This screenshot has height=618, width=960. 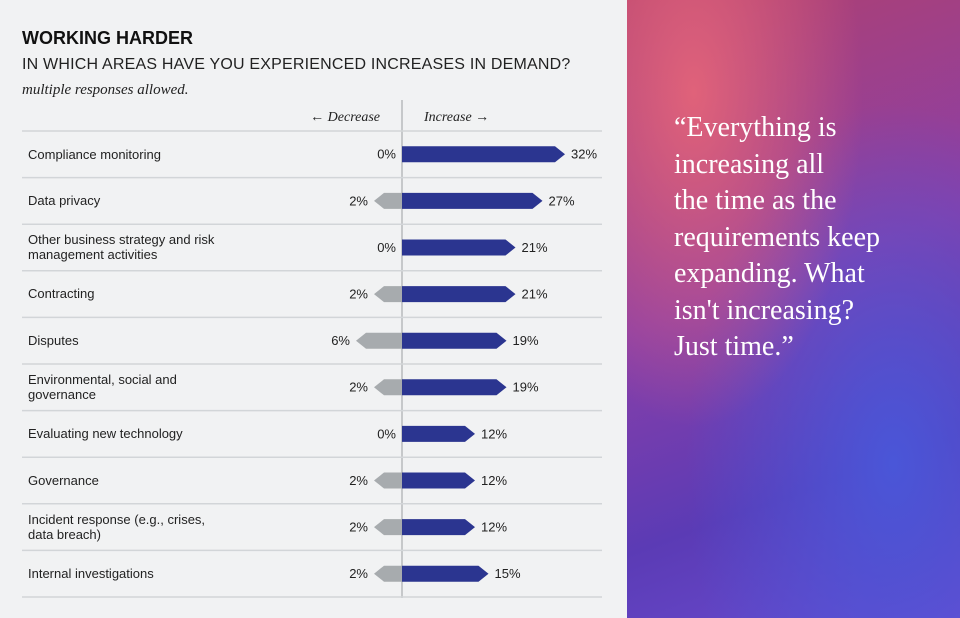 I want to click on value-label: 6%, so click(x=340, y=340).